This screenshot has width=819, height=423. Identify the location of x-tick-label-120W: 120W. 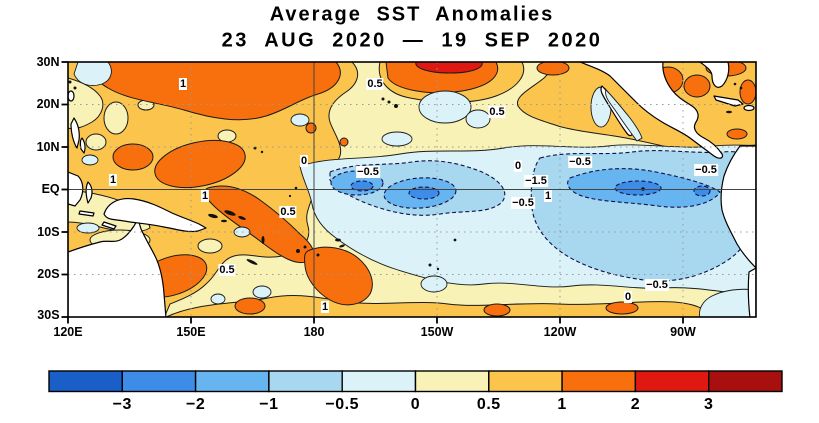
(560, 332).